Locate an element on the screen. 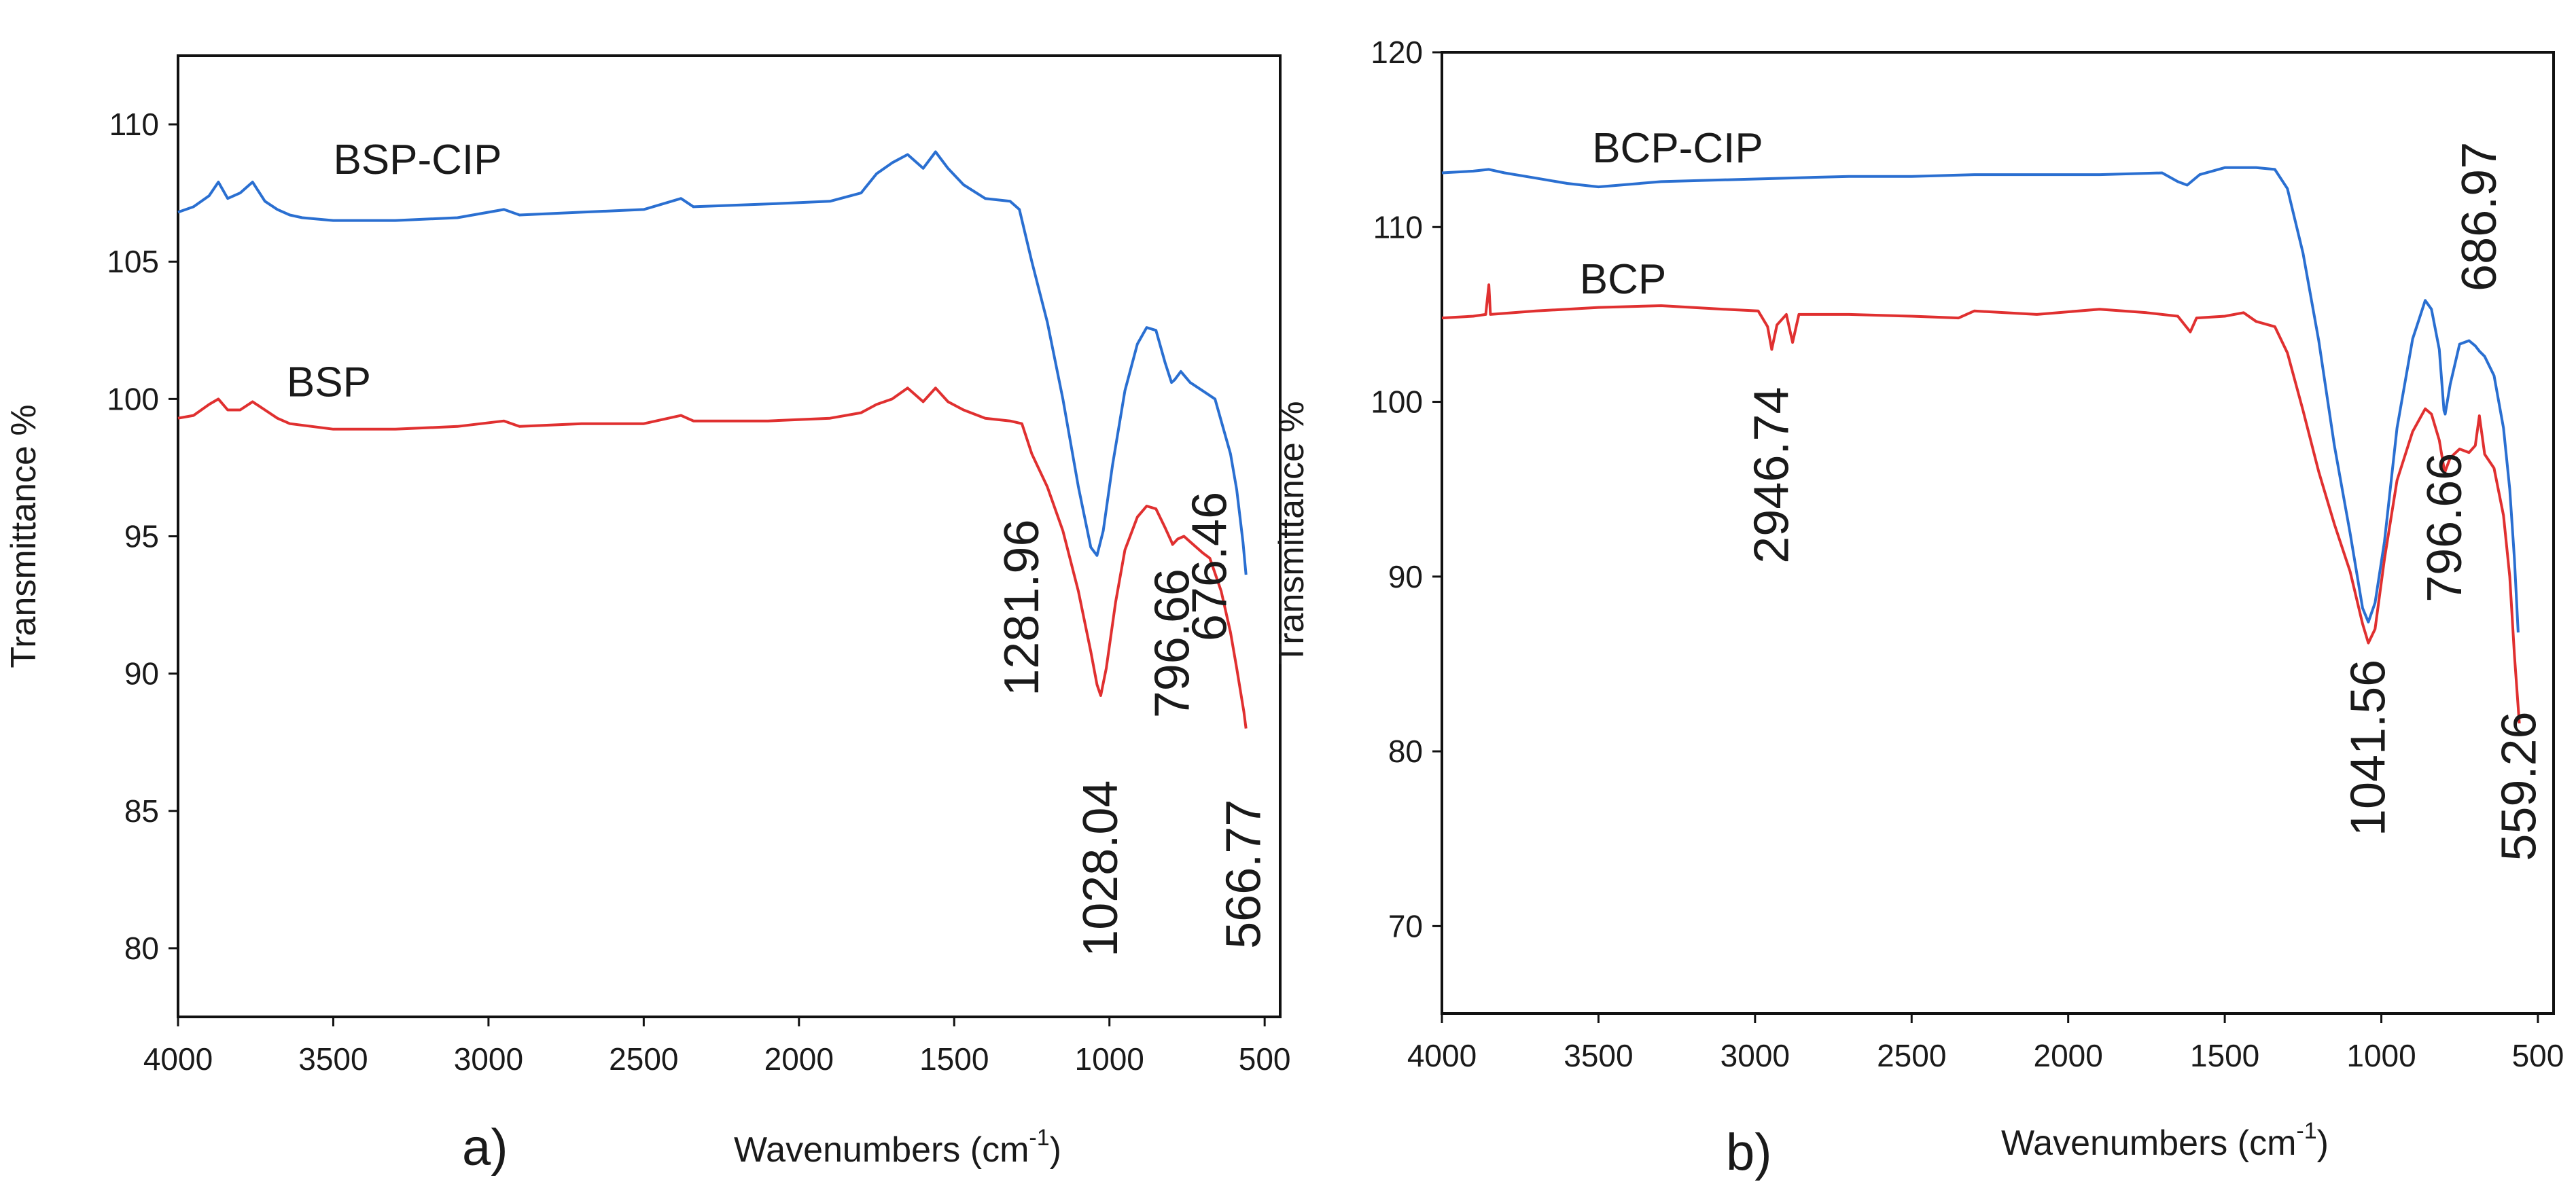 This screenshot has height=1203, width=2576. series-label: BCP is located at coordinates (1623, 279).